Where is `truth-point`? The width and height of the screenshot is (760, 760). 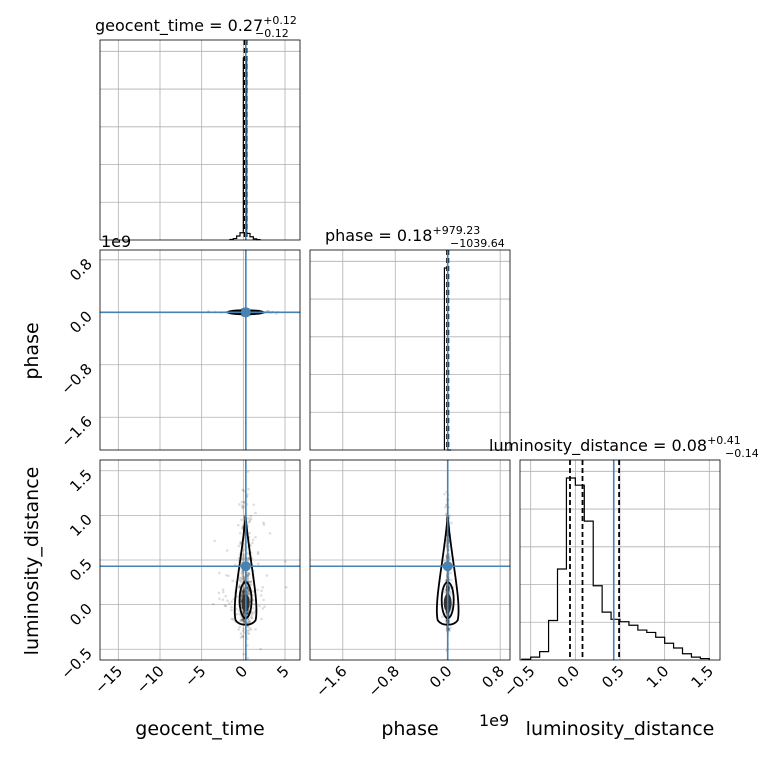
truth-point is located at coordinates (447, 566).